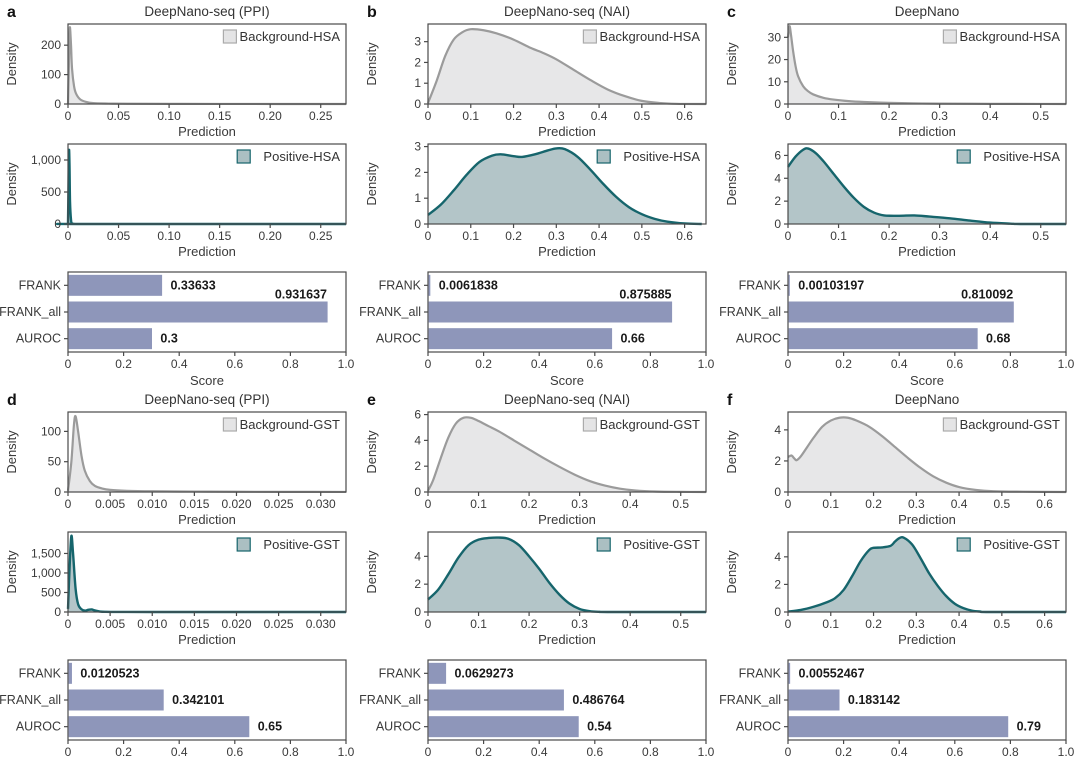  I want to click on value-label: 0.00552467, so click(832, 673).